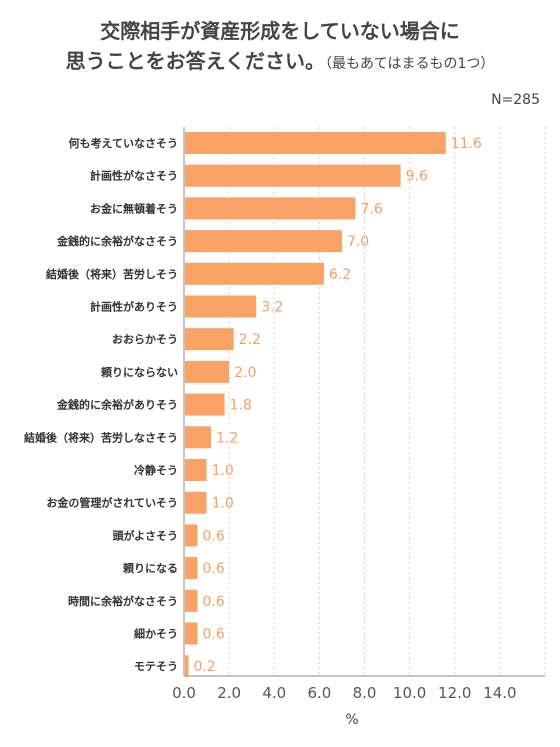 The image size is (560, 747). Describe the element at coordinates (134, 208) in the screenshot. I see `category-label: お金に無頓着そう` at that location.